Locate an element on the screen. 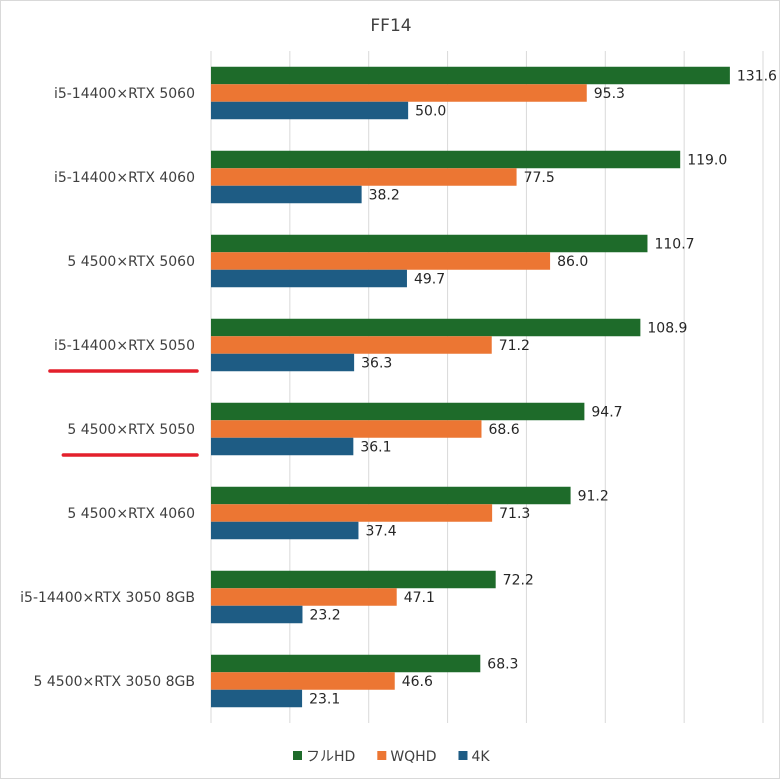  data-label: 68.6 is located at coordinates (503, 430).